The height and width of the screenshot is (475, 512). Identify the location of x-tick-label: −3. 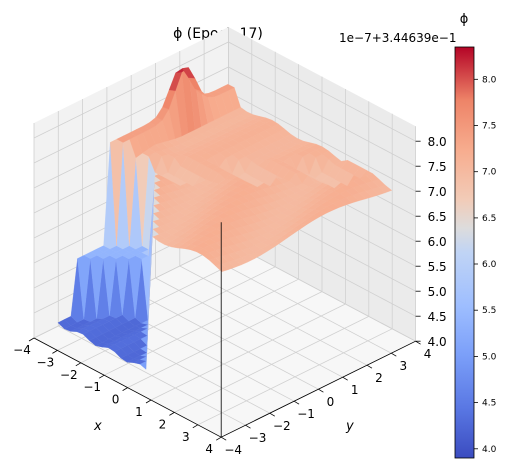
(46, 362).